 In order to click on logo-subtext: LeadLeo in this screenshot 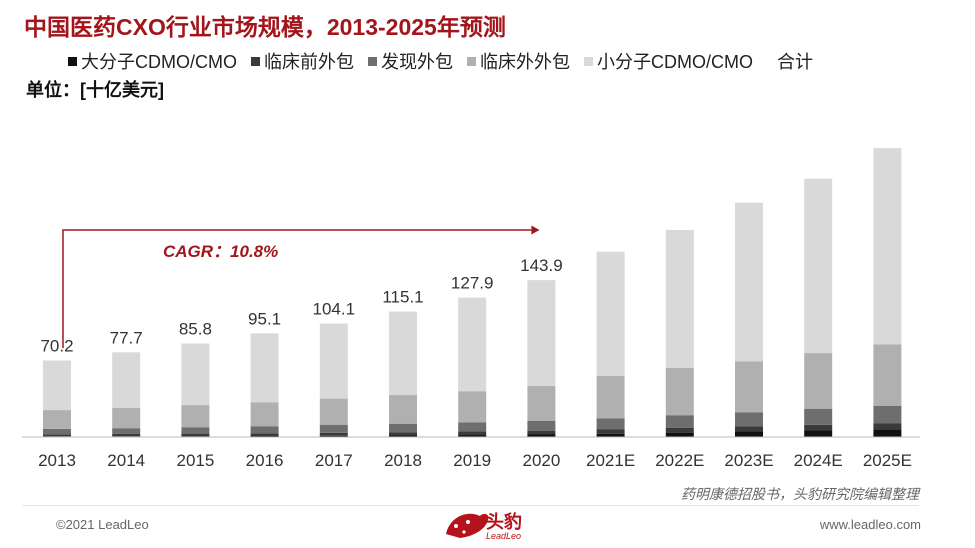, I will do `click(504, 536)`.